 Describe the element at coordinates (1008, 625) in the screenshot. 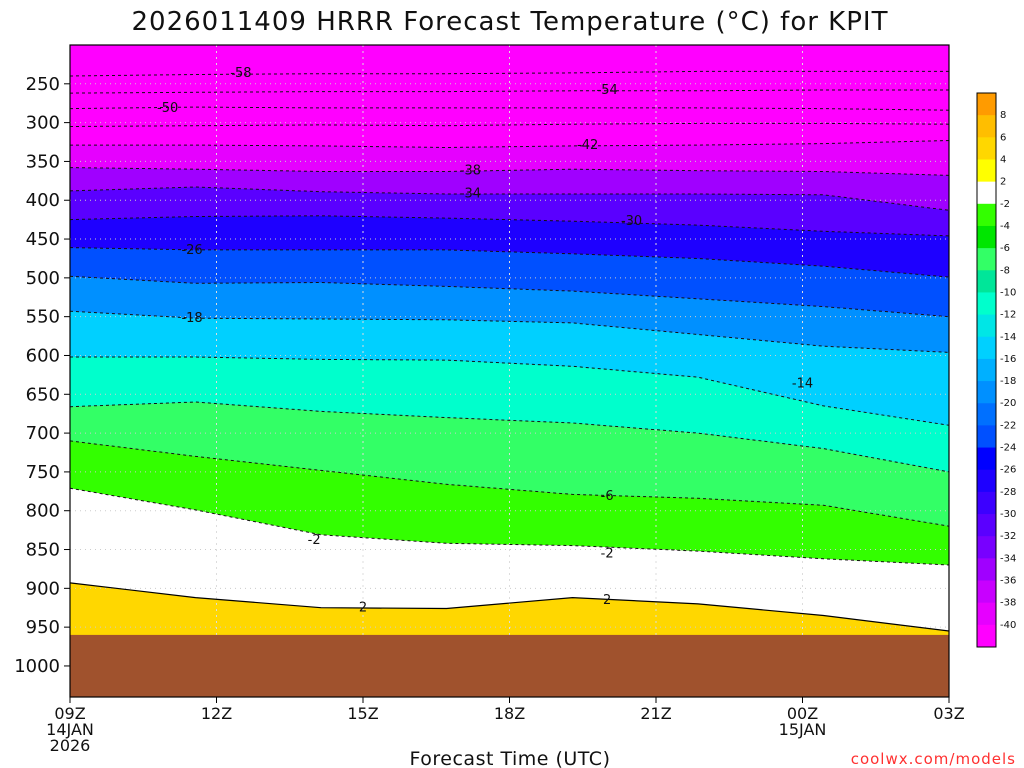

I see `colorbar-tick-label: -40` at that location.